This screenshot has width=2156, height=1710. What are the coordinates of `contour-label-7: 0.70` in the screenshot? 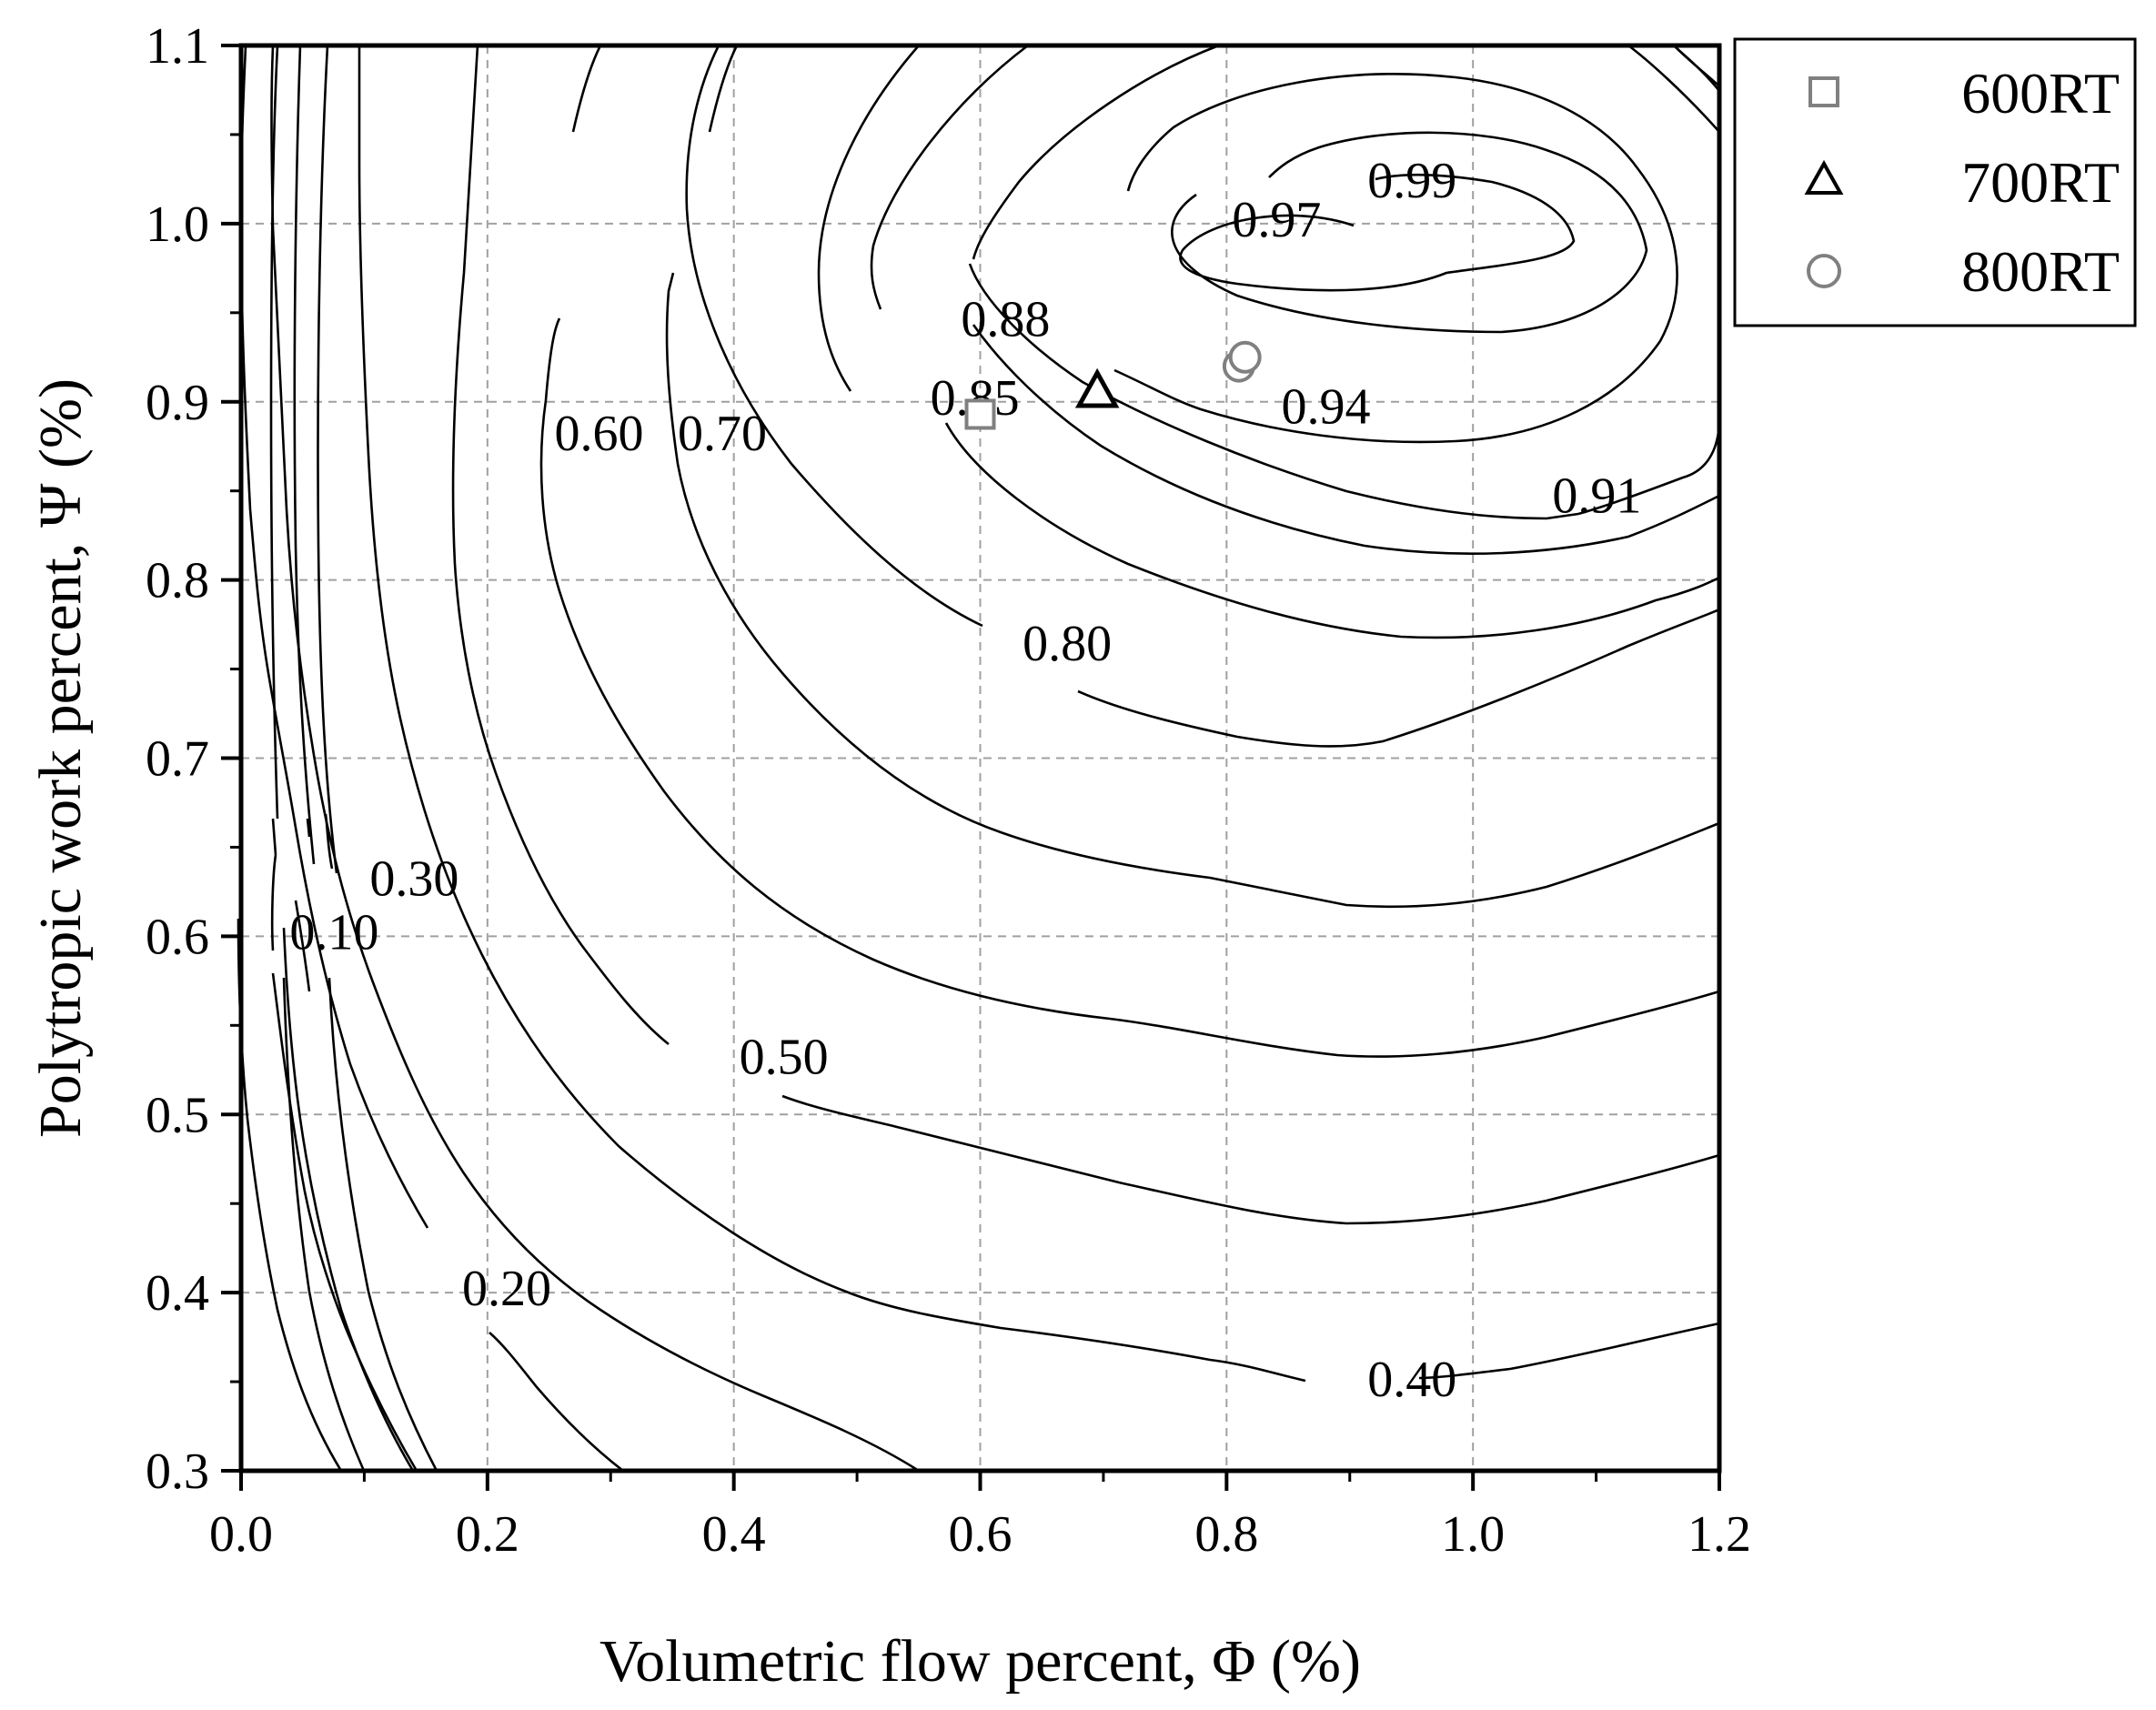 It's located at (722, 434).